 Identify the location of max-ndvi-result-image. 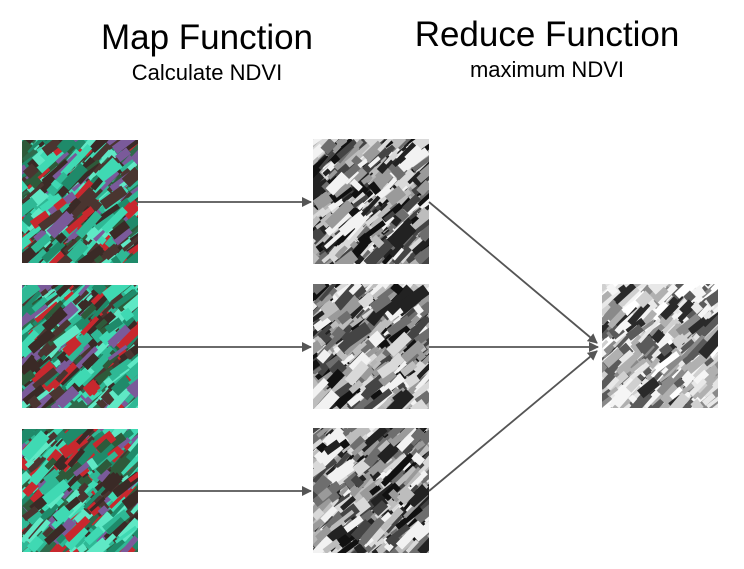
(660, 346).